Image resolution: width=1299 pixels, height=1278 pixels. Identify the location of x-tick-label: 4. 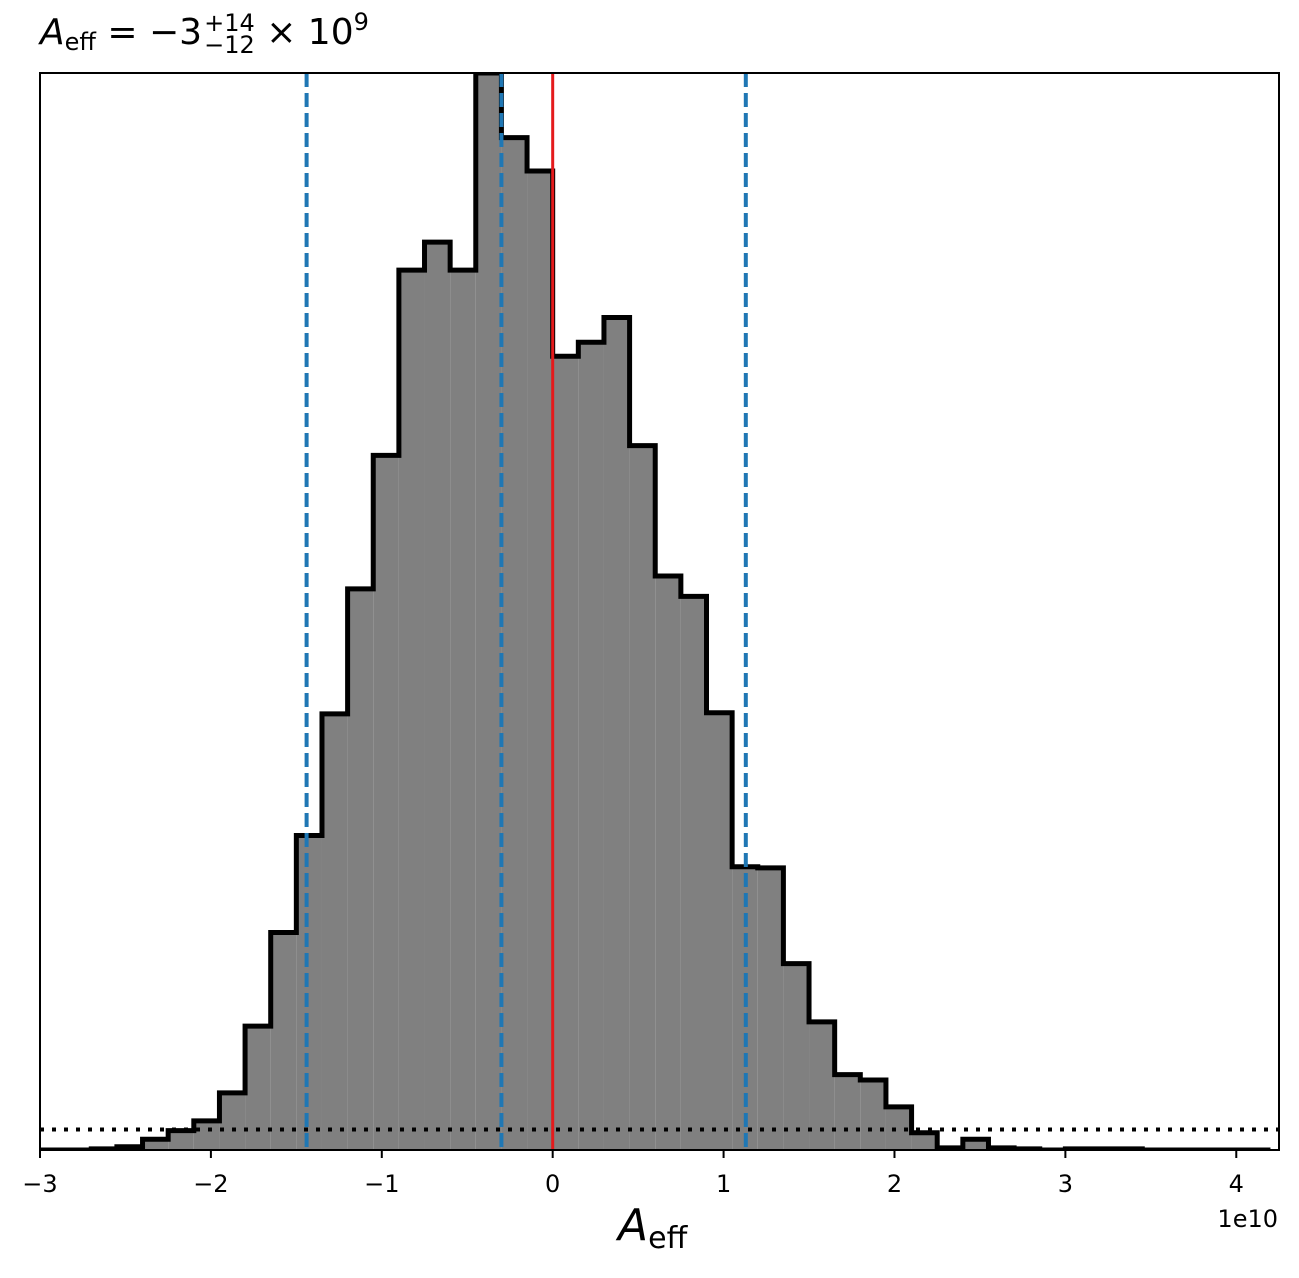
(1236, 1184).